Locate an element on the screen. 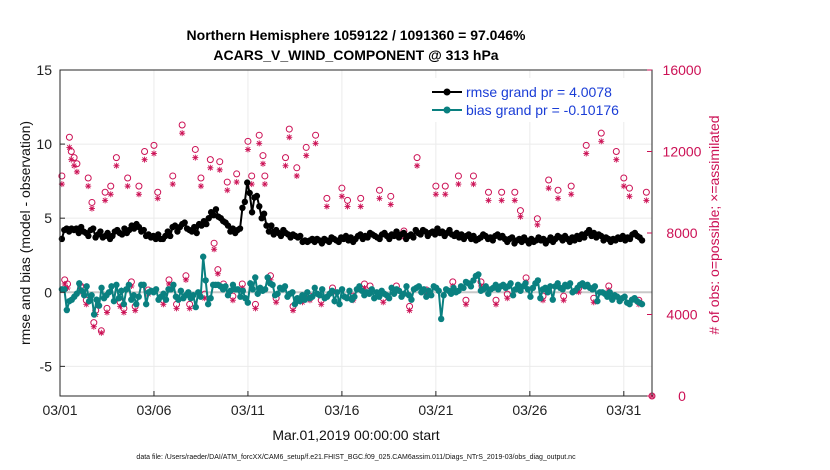 This screenshot has height=470, width=830. y-right-tick-label: 8000 is located at coordinates (681, 233).